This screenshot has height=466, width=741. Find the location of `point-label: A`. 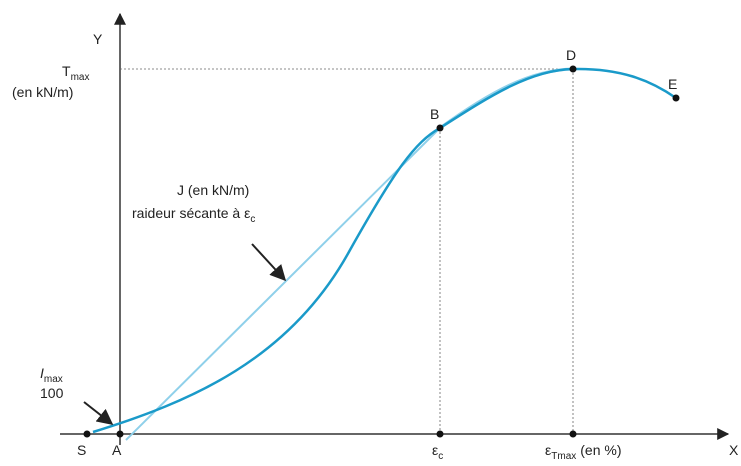

point-label: A is located at coordinates (117, 450).